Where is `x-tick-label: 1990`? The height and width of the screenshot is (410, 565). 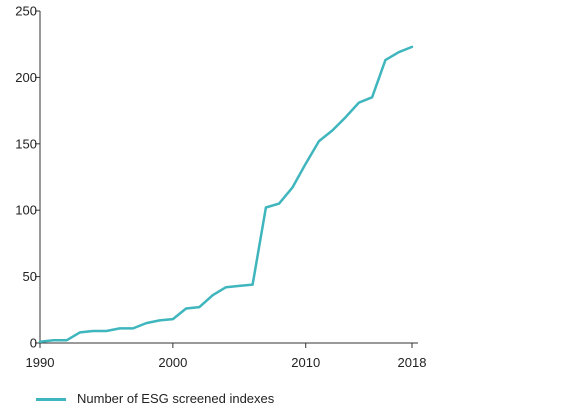
x-tick-label: 1990 is located at coordinates (40, 362).